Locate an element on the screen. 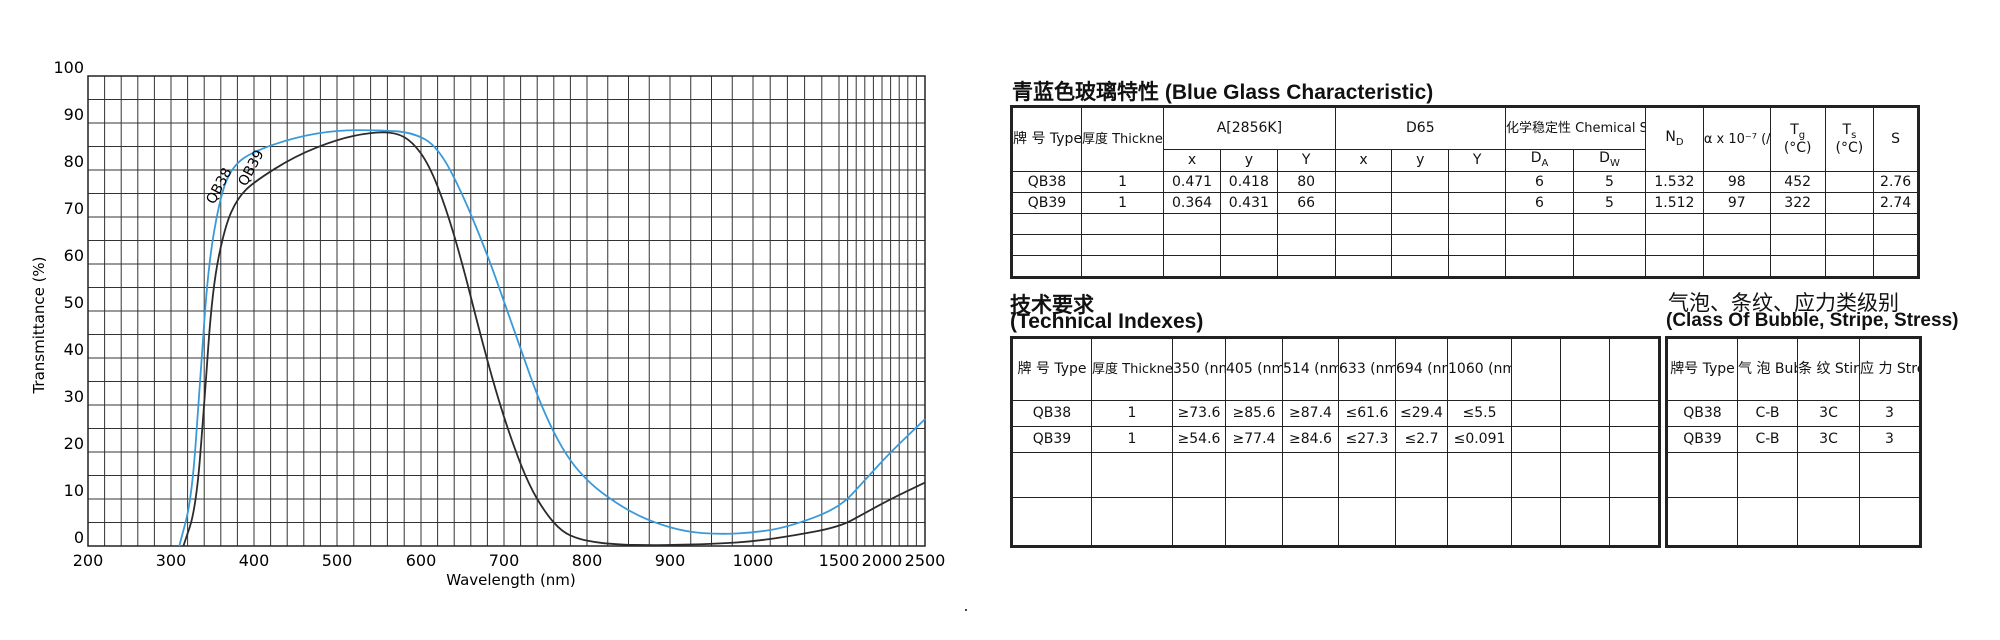  col-tg: Tg (°C) is located at coordinates (1797, 139).